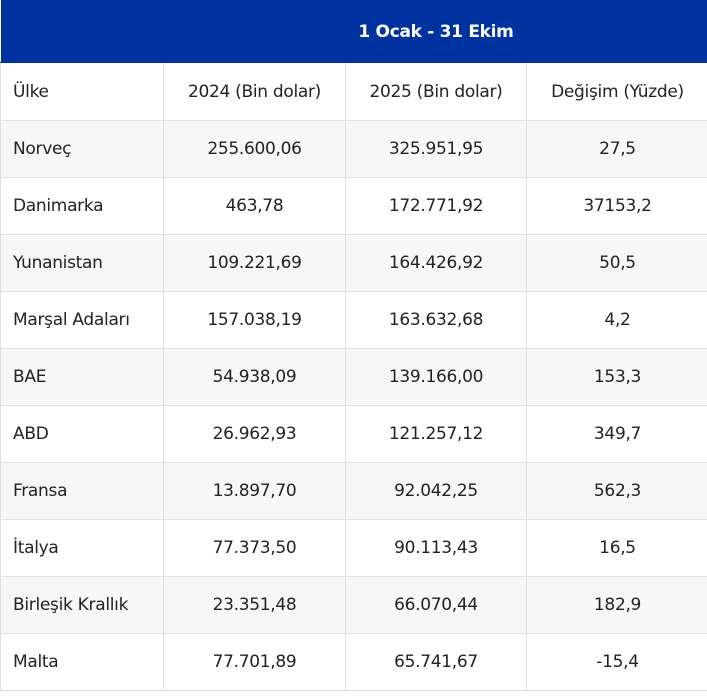 The width and height of the screenshot is (707, 700). I want to click on cell-2025: 65.741,67, so click(436, 662).